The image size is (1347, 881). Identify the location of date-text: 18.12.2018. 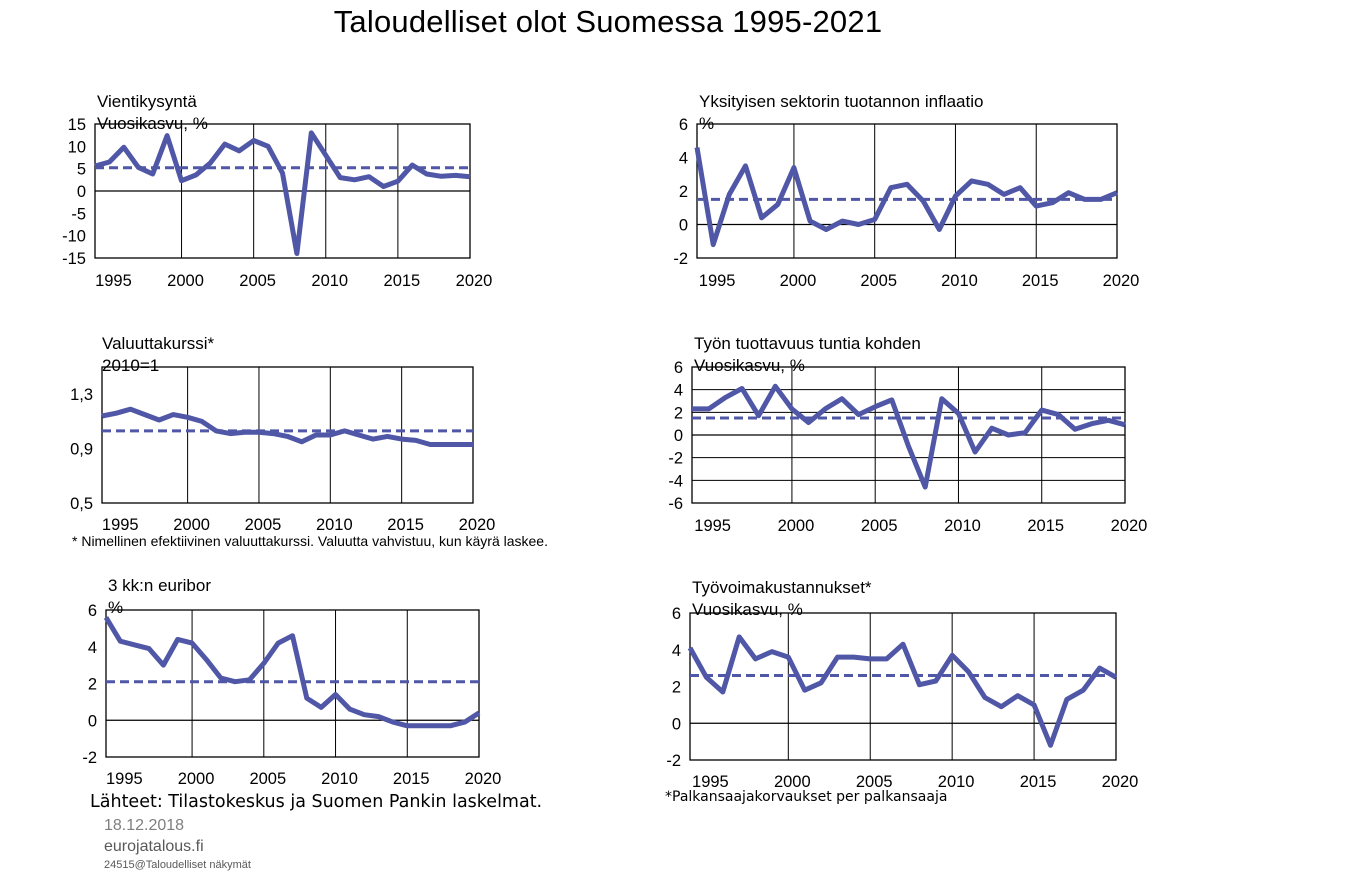
(144, 825).